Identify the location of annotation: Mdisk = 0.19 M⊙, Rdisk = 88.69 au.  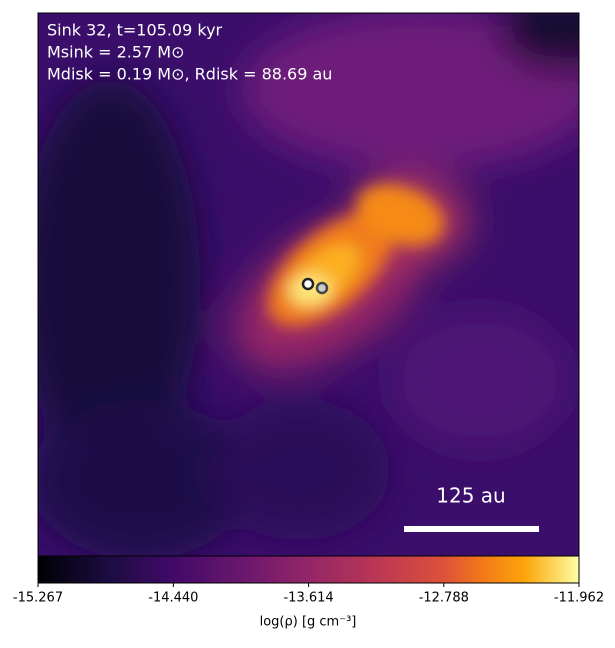
(189, 74).